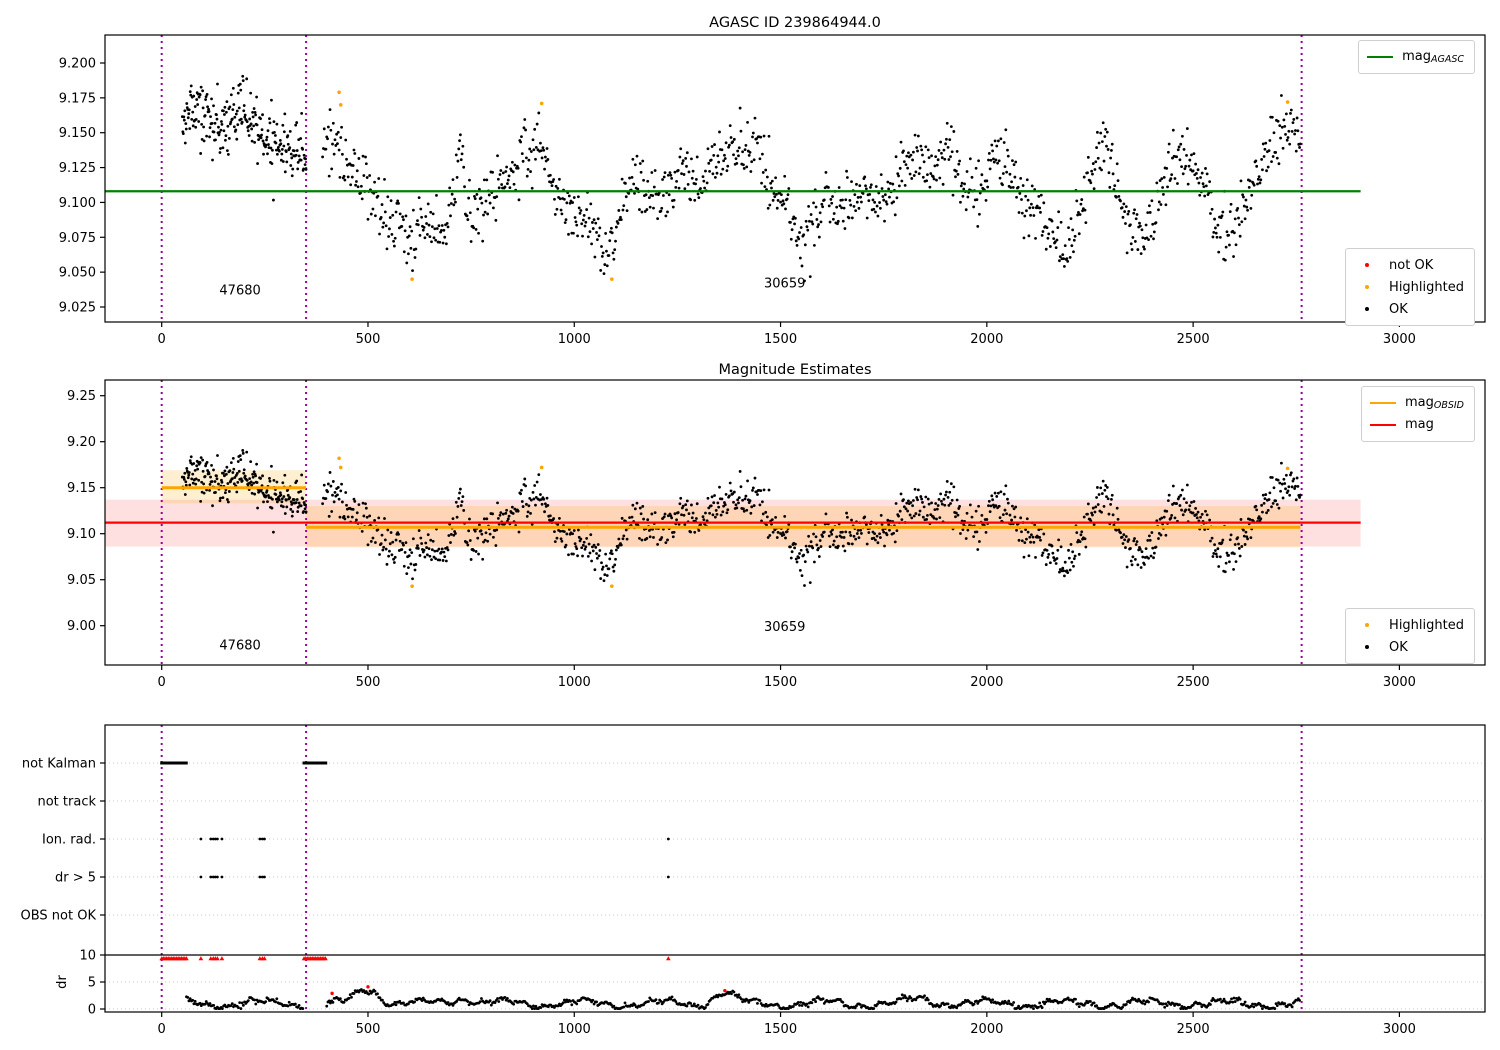 Image resolution: width=1500 pixels, height=1050 pixels. What do you see at coordinates (813, 185) in the screenshot?
I see `top-highlighted-points` at bounding box center [813, 185].